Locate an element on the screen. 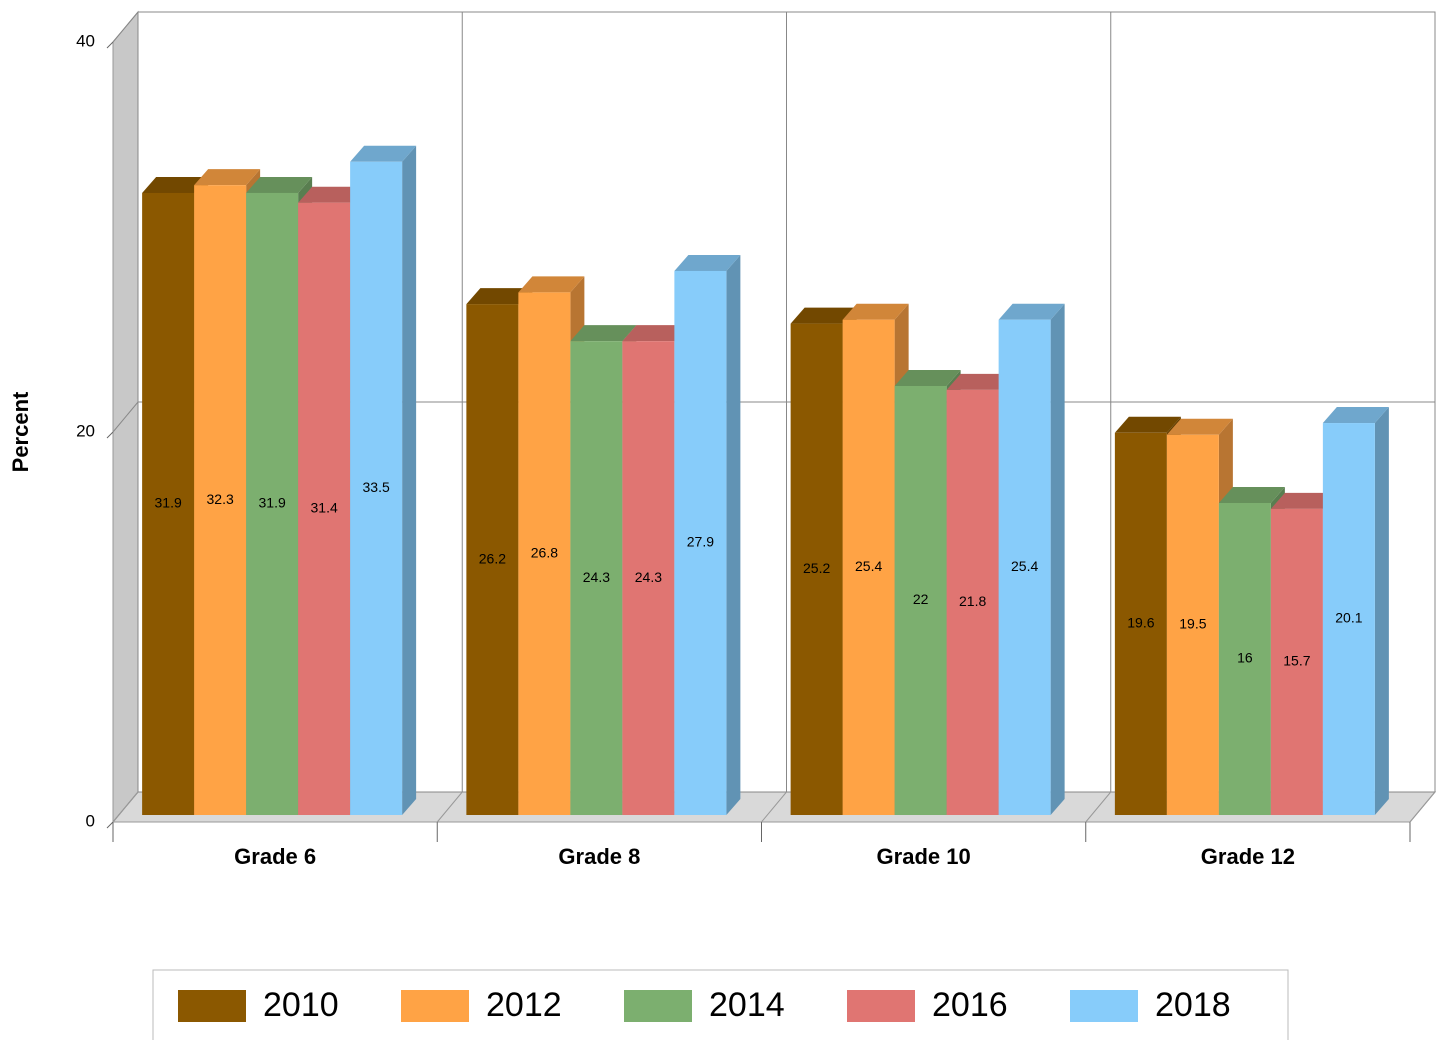  legend-label: 2018 is located at coordinates (1193, 1005).